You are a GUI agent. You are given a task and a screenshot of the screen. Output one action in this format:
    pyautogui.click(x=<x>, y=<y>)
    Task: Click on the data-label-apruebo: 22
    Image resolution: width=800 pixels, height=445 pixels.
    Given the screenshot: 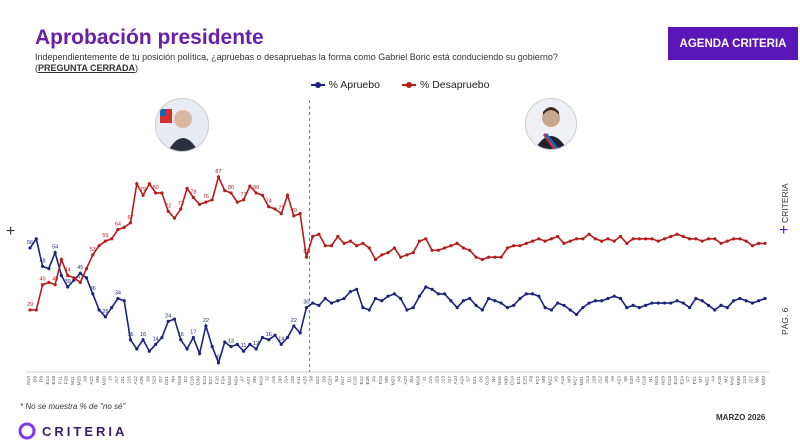 What is the action you would take?
    pyautogui.click(x=206, y=321)
    